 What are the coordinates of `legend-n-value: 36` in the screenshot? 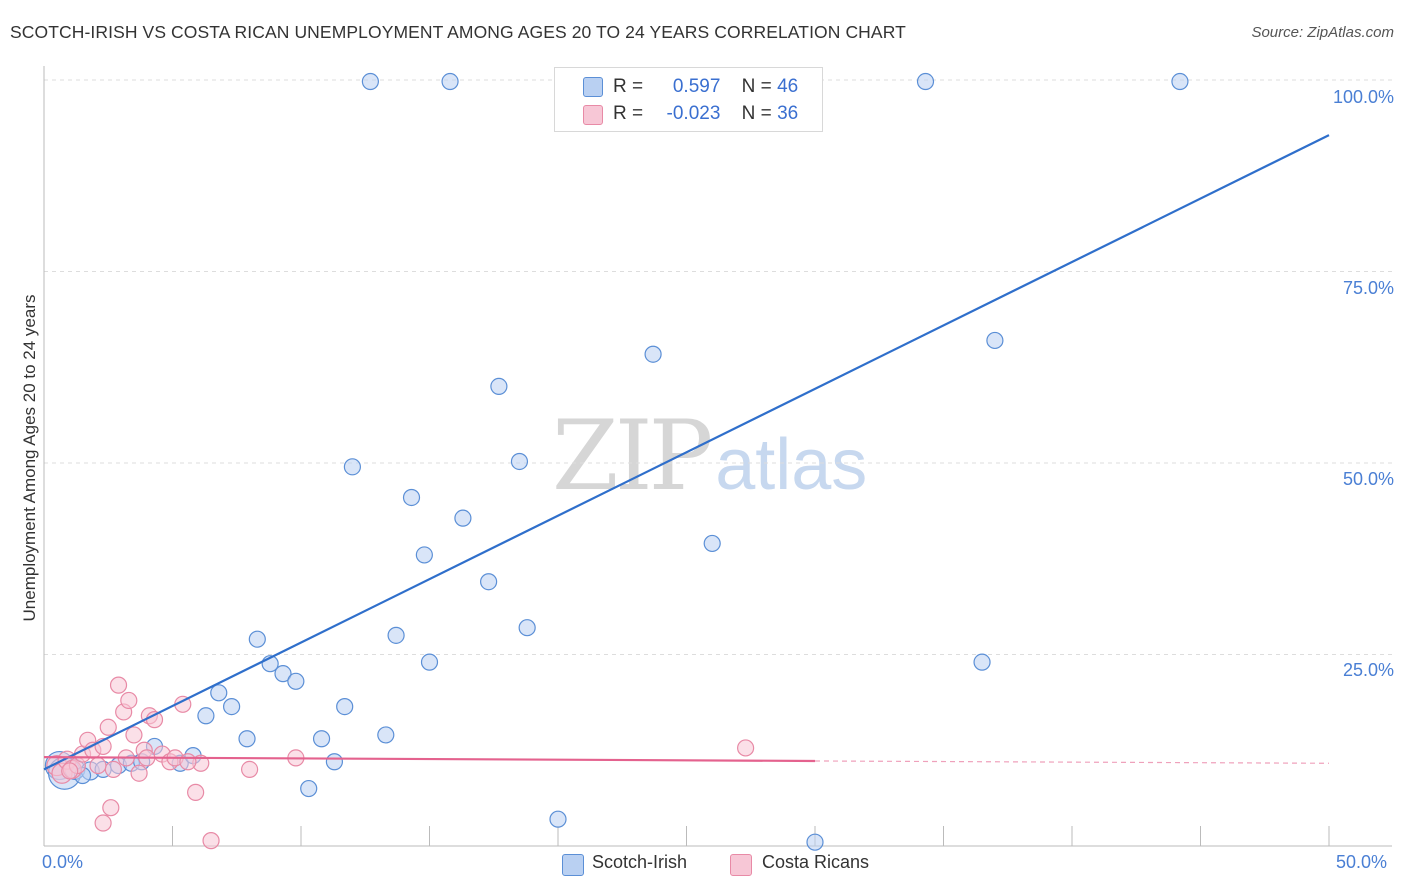 It's located at (788, 113).